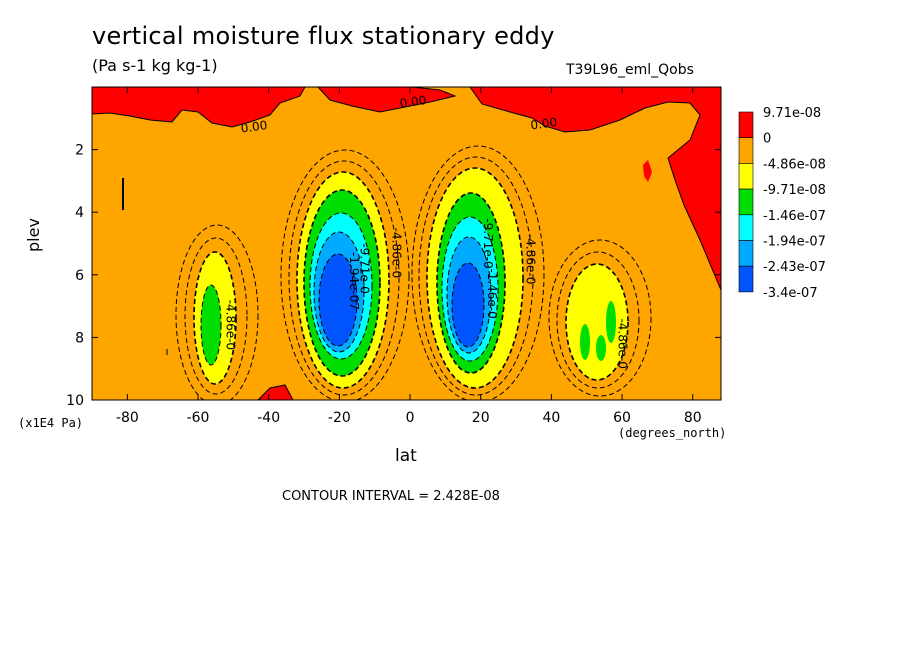  I want to click on negative-cell-north-subtropics, so click(597, 322).